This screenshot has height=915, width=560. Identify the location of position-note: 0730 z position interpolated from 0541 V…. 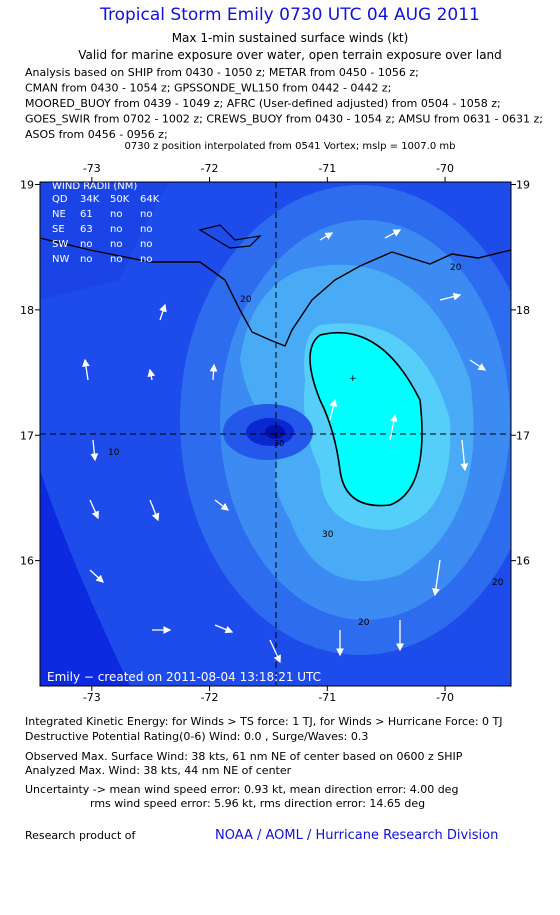
(290, 146).